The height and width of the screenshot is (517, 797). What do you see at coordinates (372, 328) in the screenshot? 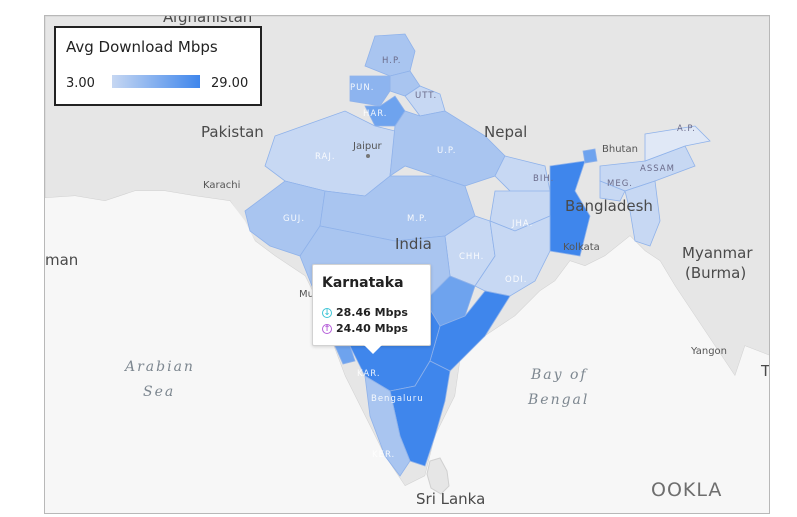
I see `tooltip-upload-value: 24.40 Mbps` at bounding box center [372, 328].